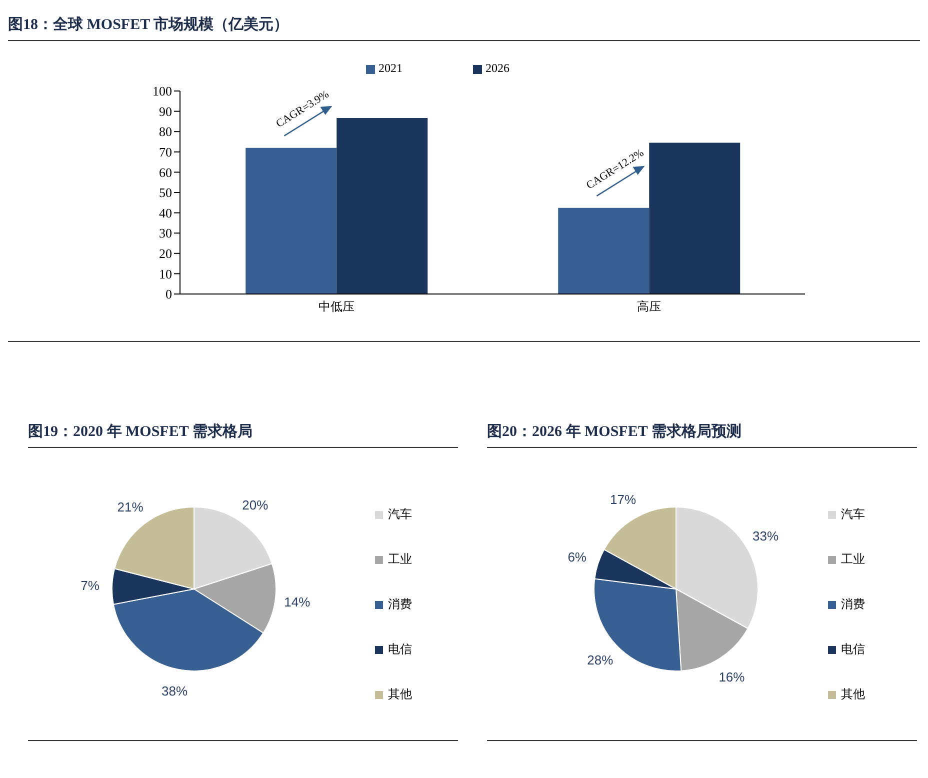  Describe the element at coordinates (577, 556) in the screenshot. I see `data-label: 6%` at that location.